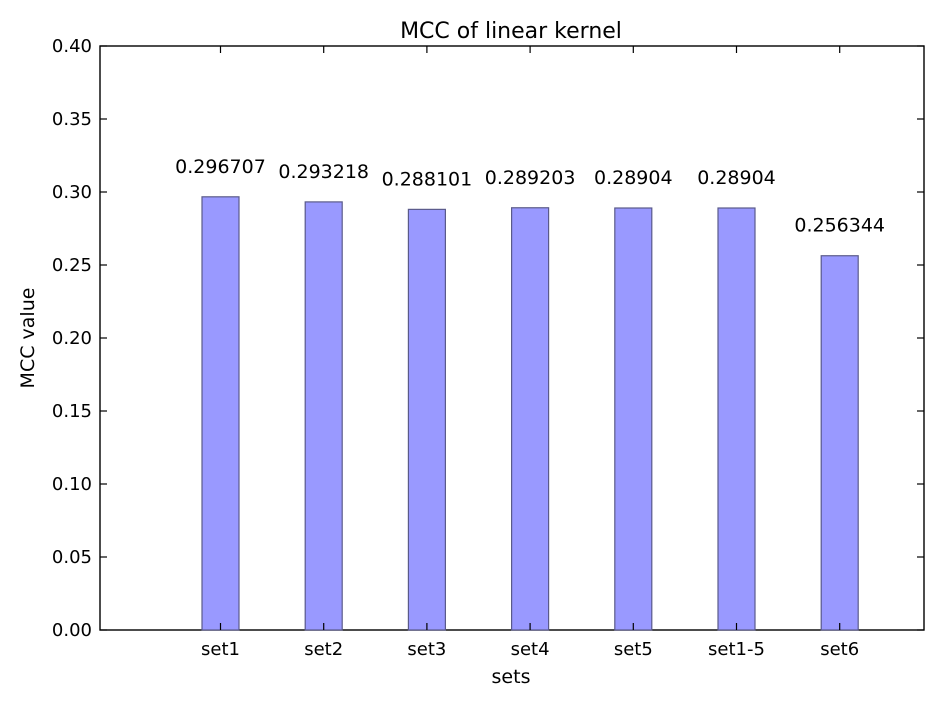 Image resolution: width=945 pixels, height=704 pixels. Describe the element at coordinates (323, 416) in the screenshot. I see `bar-set2` at that location.